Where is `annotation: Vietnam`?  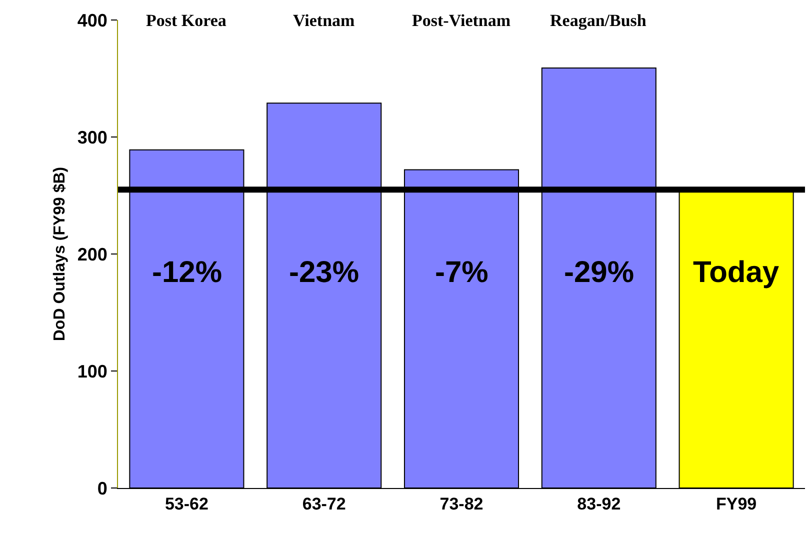
annotation: Vietnam is located at coordinates (324, 20).